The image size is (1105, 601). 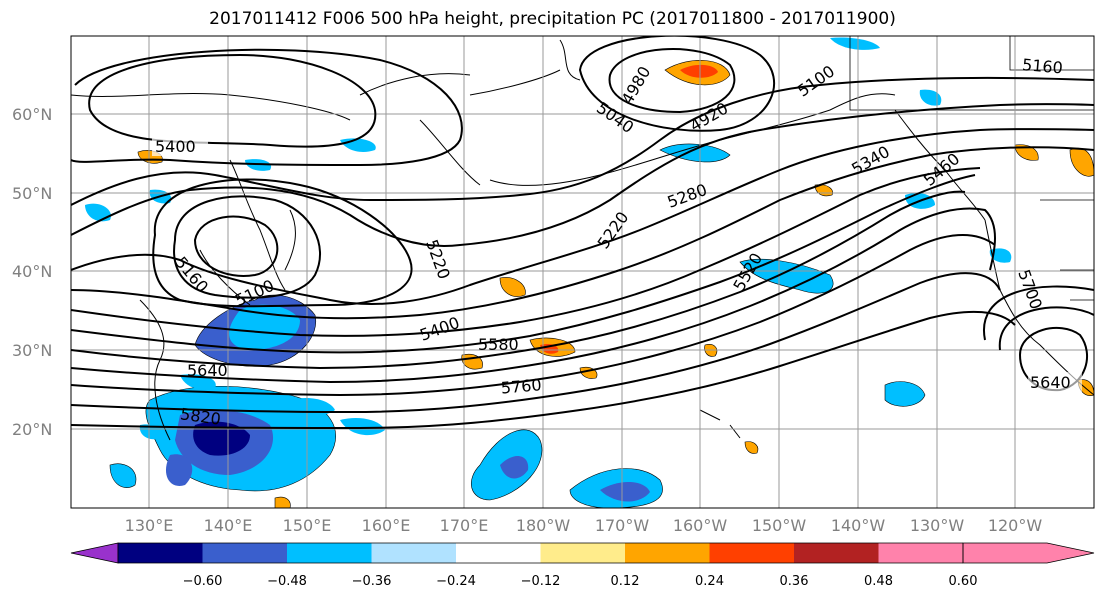 What do you see at coordinates (456, 581) in the screenshot?
I see `colorbar-tick: −0.24` at bounding box center [456, 581].